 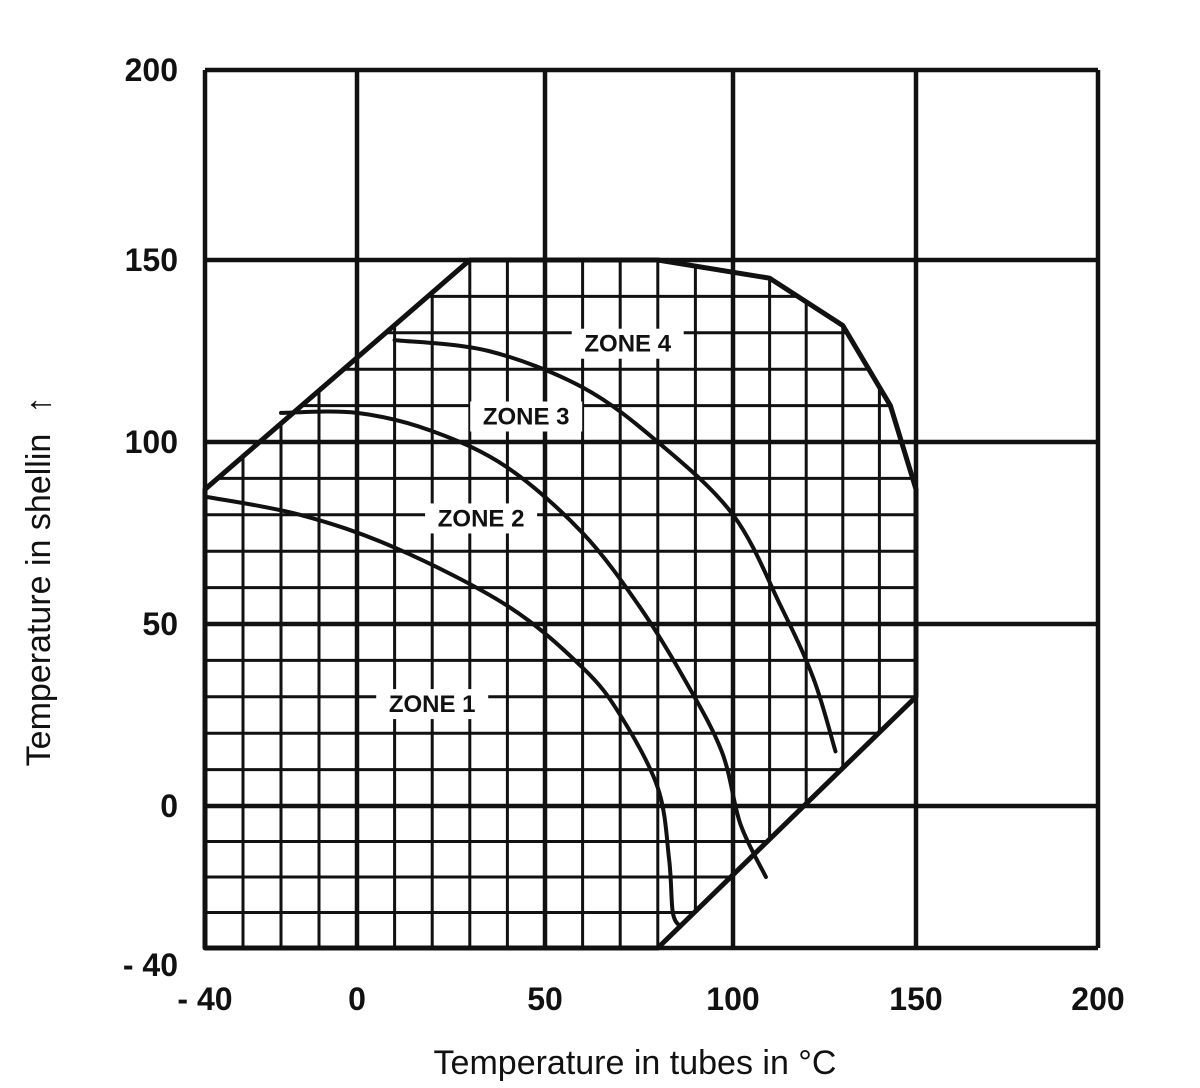 I want to click on y-tick-labels: 200 150 100 50 0 - 40, so click(x=150, y=517).